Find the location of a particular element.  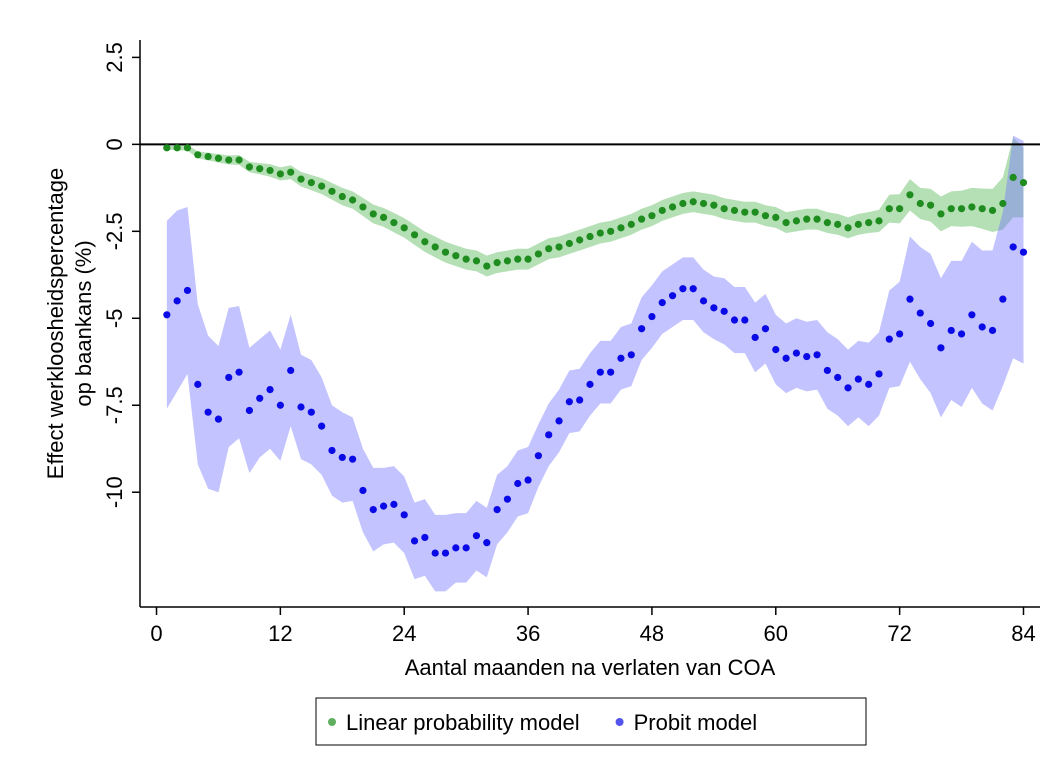

y-tick-label: 2.5 is located at coordinates (114, 57).